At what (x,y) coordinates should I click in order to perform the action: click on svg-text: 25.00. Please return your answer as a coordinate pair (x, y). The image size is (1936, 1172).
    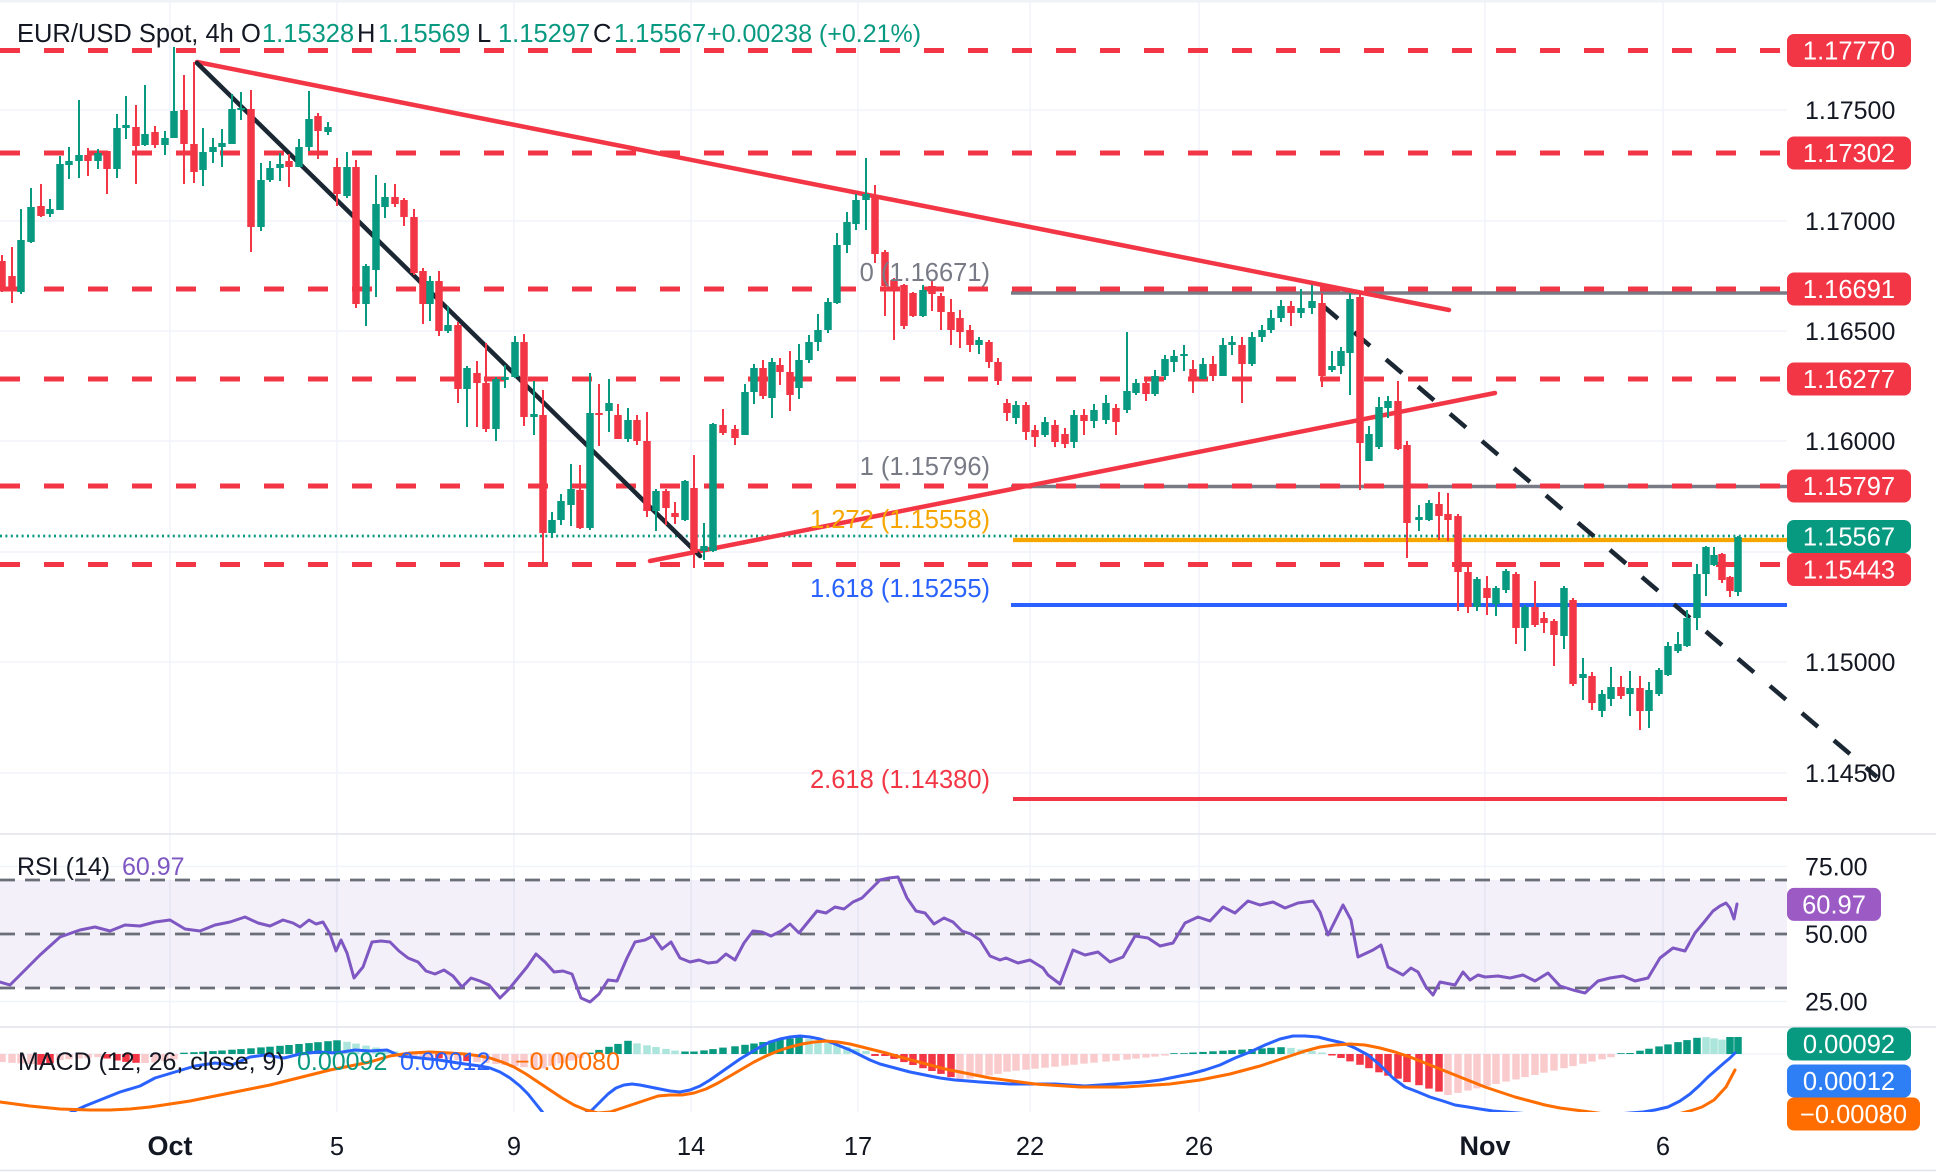
    Looking at the image, I should click on (1836, 1003).